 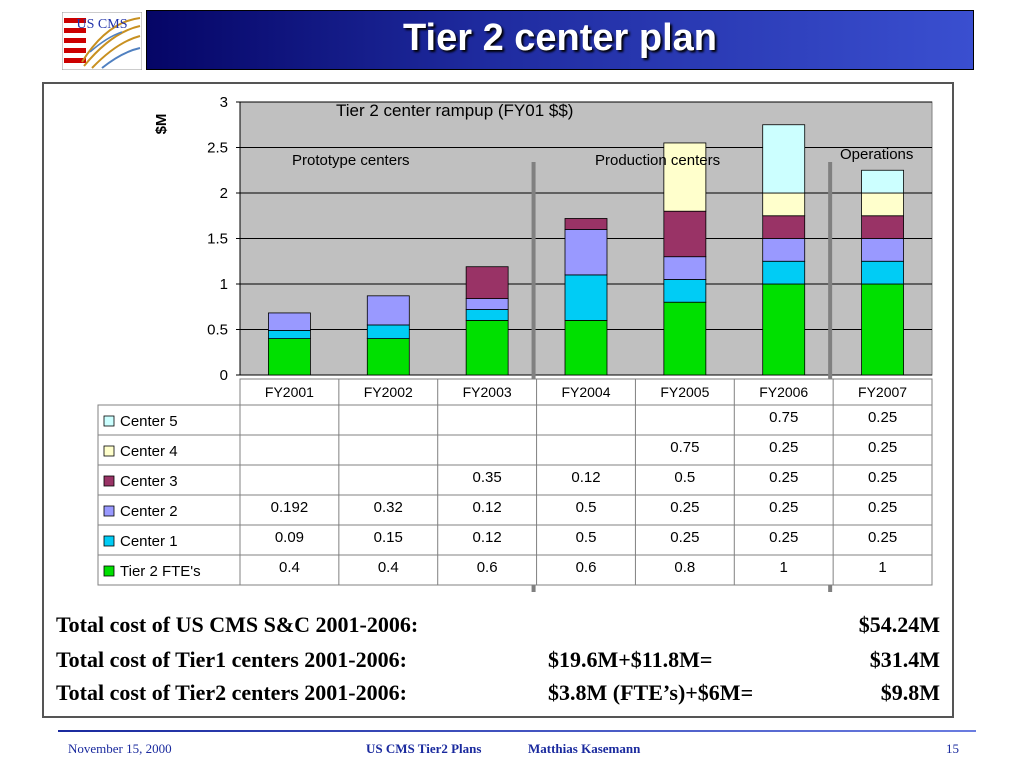 I want to click on phase-annotation: Operations, so click(x=876, y=154).